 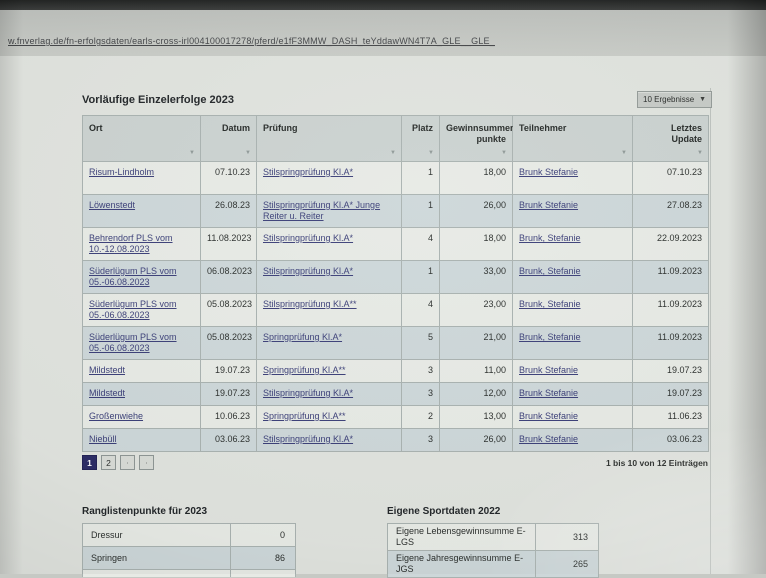 What do you see at coordinates (229, 139) in the screenshot?
I see `column-header-datum: Datum ▼` at bounding box center [229, 139].